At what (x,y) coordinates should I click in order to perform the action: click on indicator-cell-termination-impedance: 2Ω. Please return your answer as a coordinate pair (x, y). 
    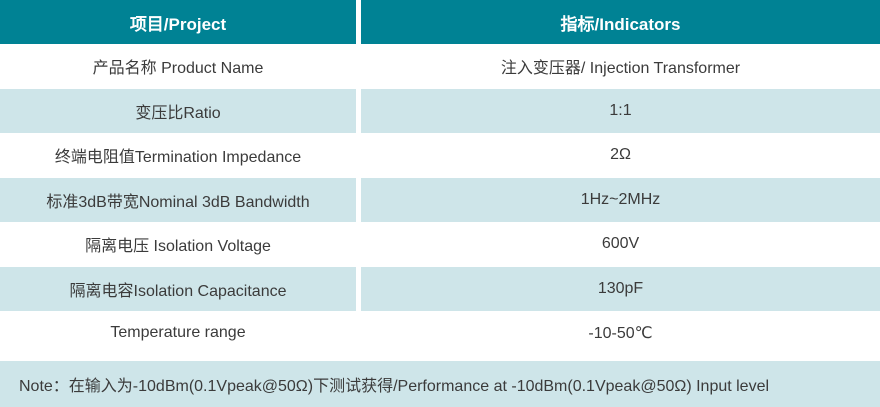
    Looking at the image, I should click on (620, 155).